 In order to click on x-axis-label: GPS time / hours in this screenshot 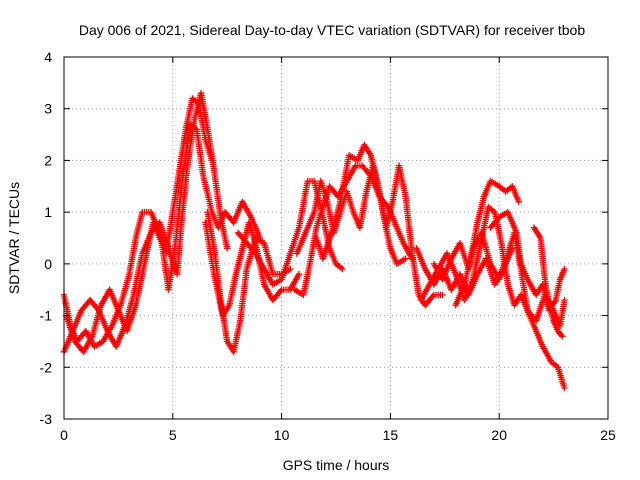, I will do `click(336, 465)`.